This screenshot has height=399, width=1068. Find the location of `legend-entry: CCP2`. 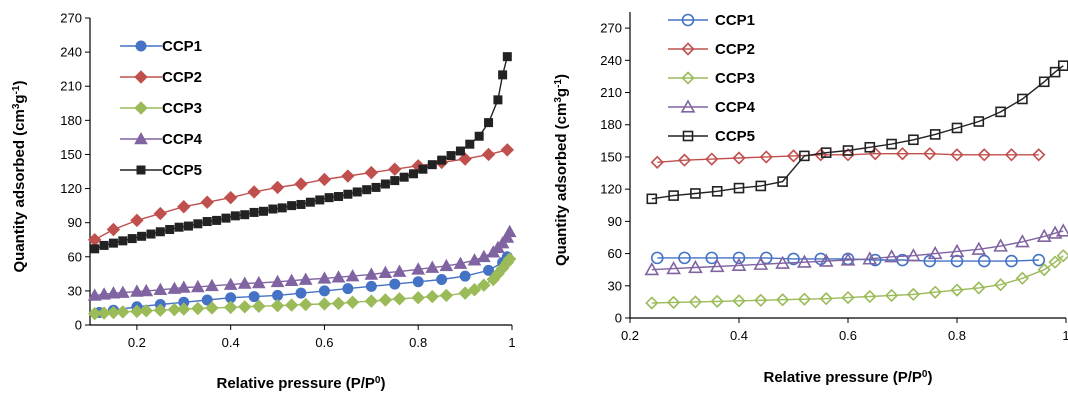

legend-entry: CCP2 is located at coordinates (735, 49).